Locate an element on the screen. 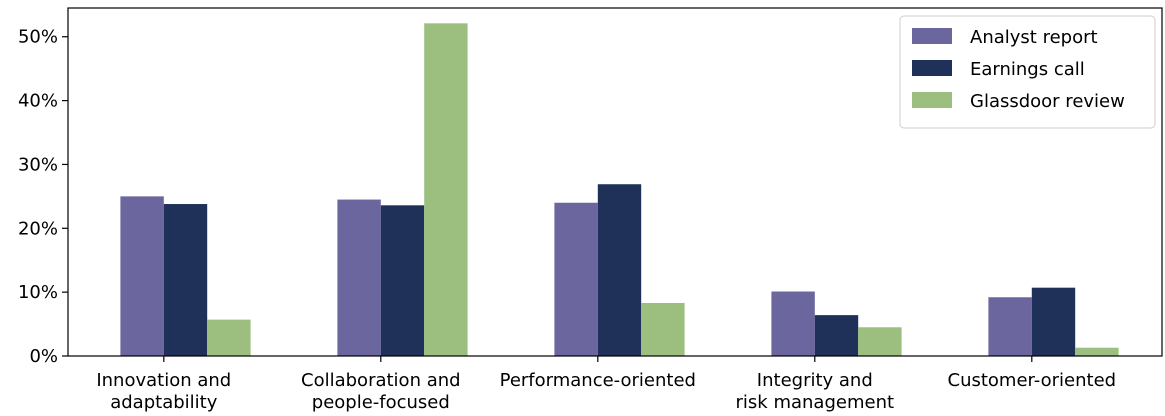 The height and width of the screenshot is (416, 1165). x-tick-label-line: Performance-oriented is located at coordinates (598, 380).